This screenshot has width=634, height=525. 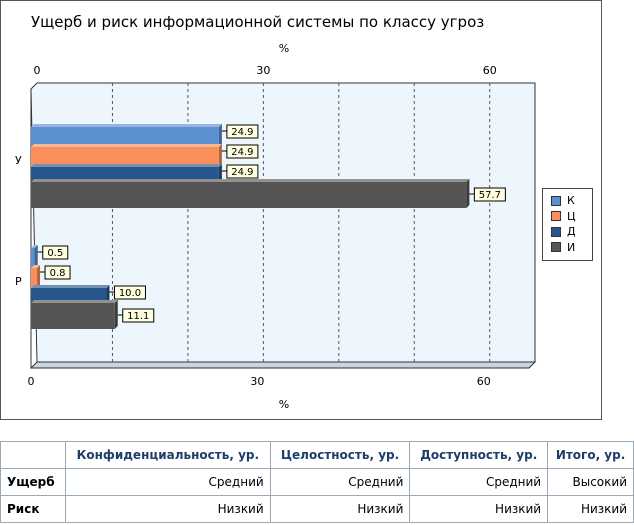 What do you see at coordinates (18, 281) in the screenshot?
I see `category-label: Р` at bounding box center [18, 281].